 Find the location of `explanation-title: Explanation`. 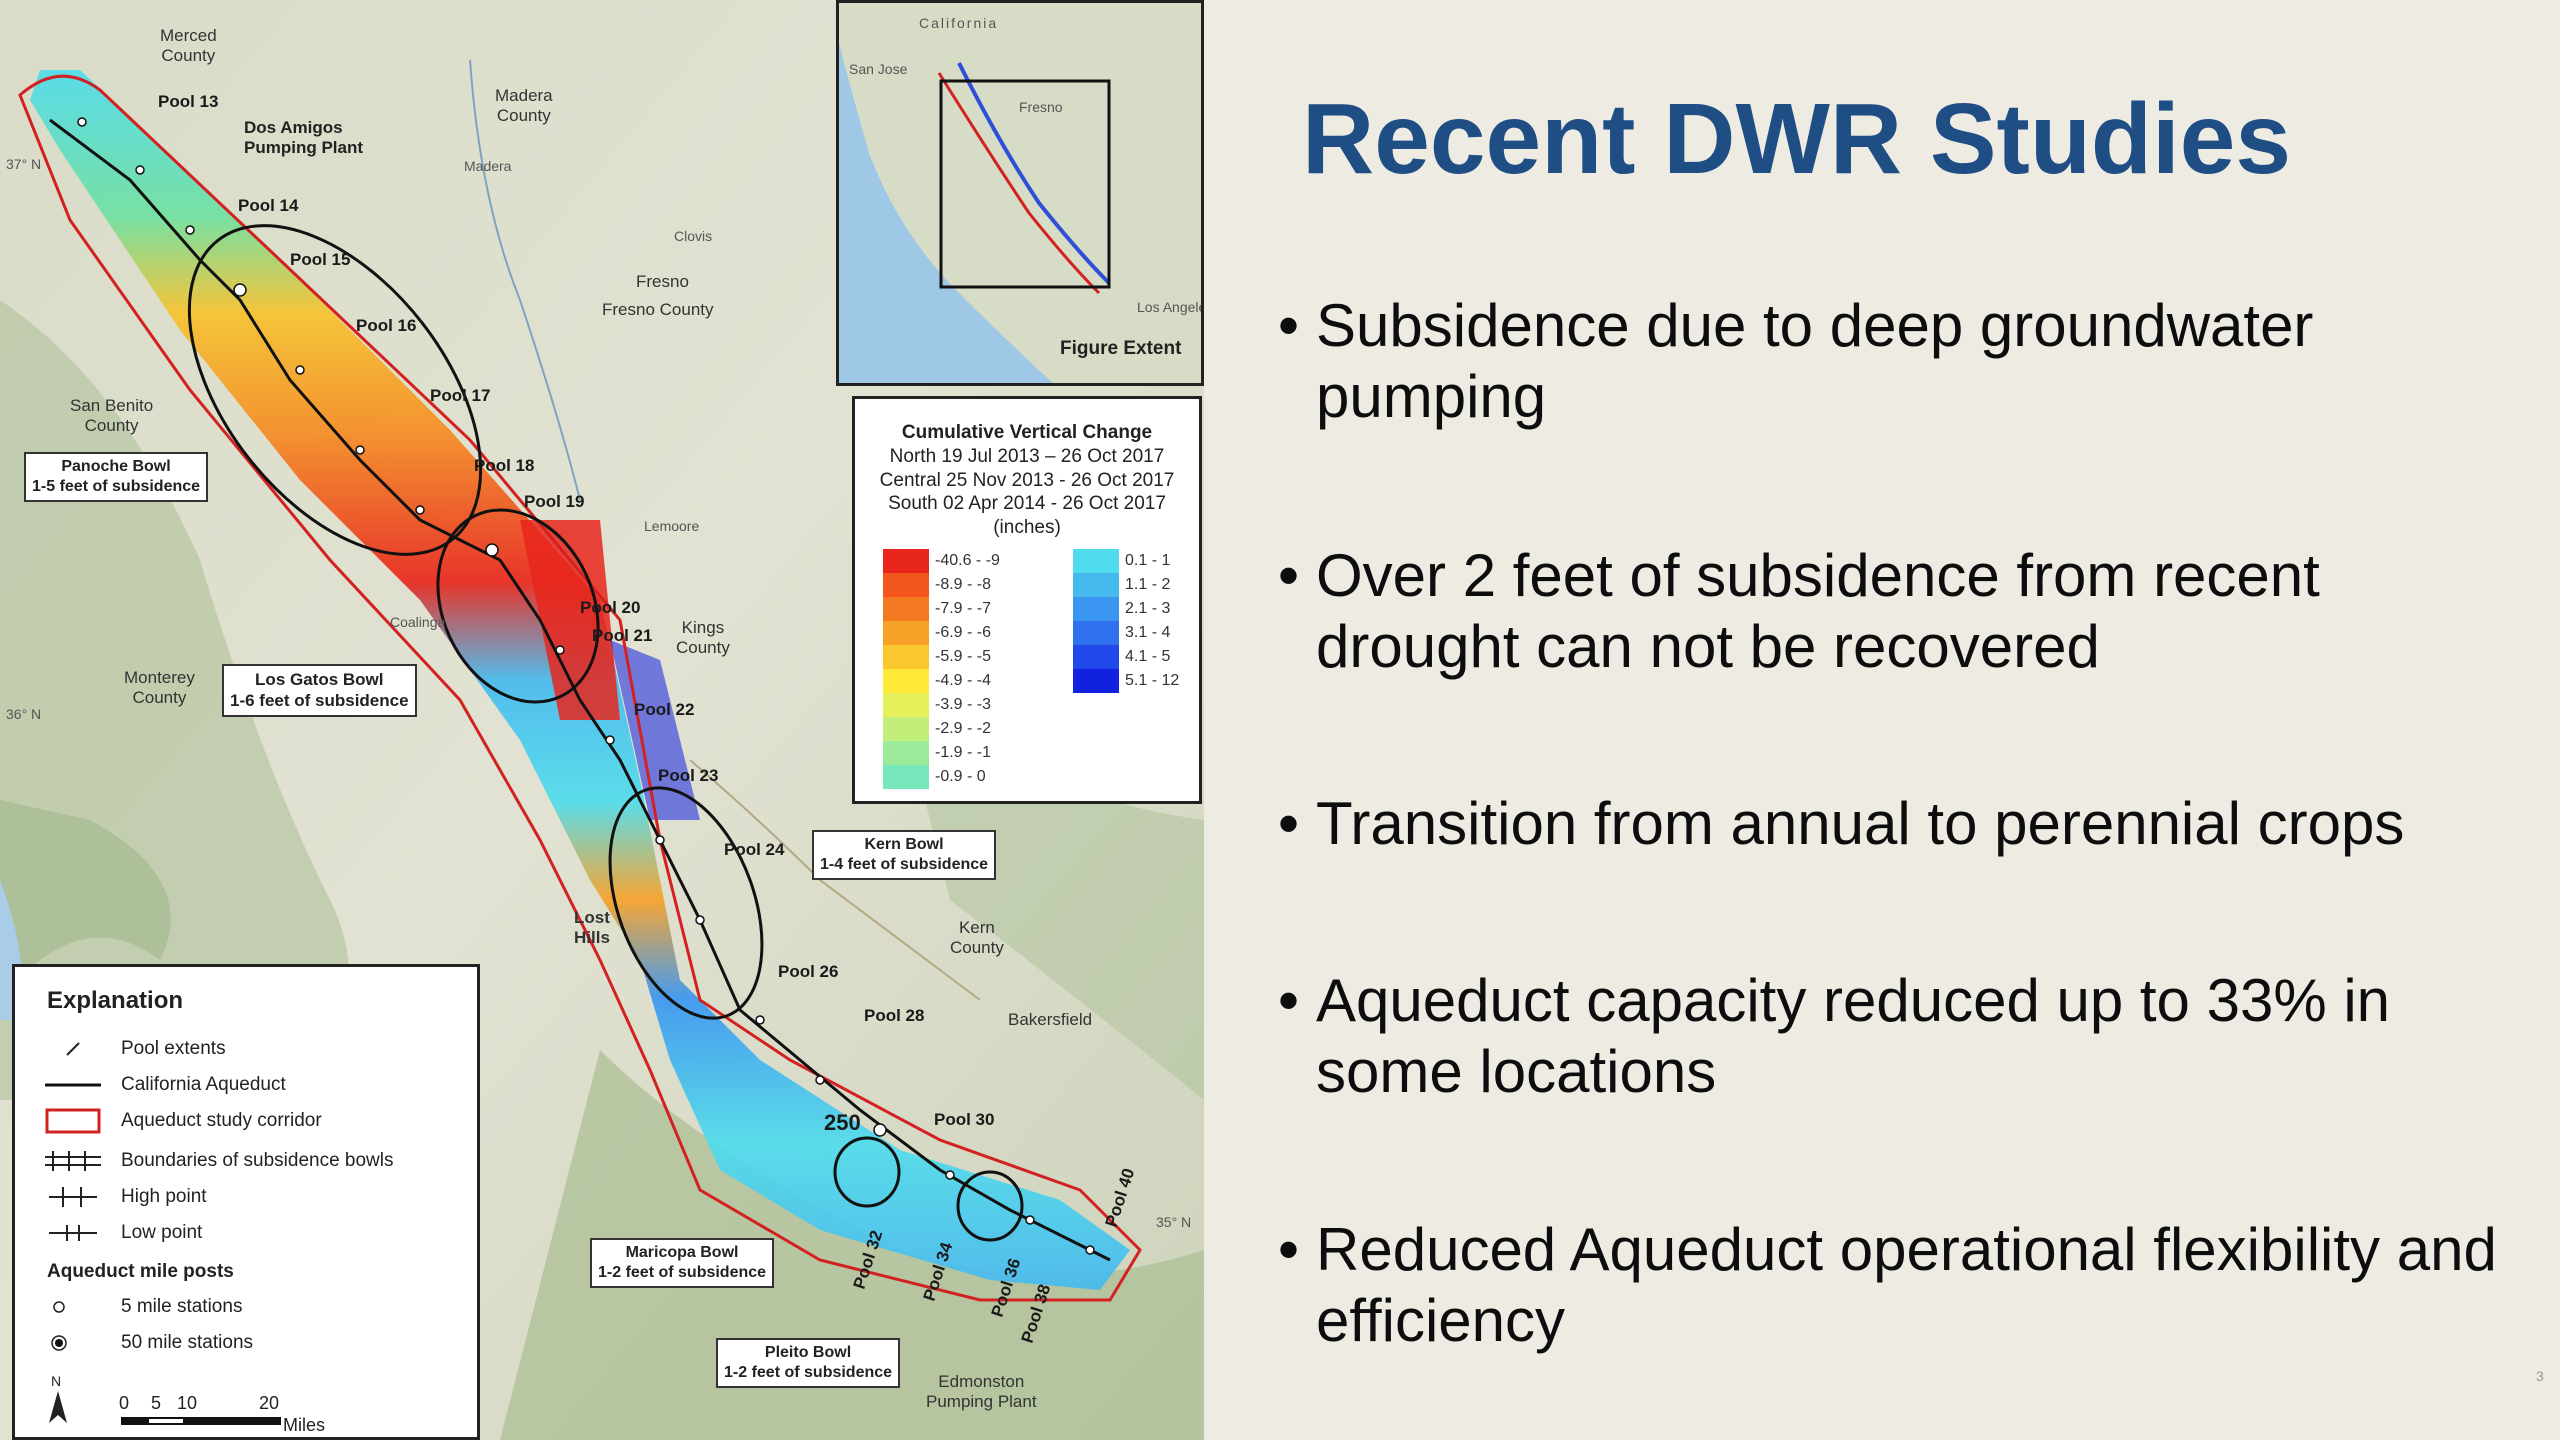

explanation-title: Explanation is located at coordinates (115, 1000).